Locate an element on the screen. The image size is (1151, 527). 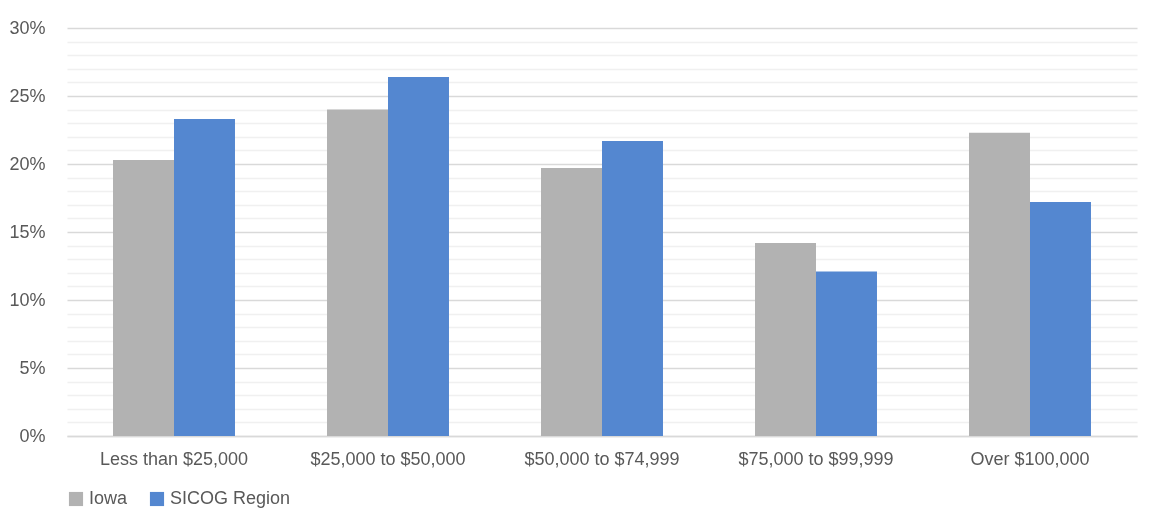
y-tick-label: 15% is located at coordinates (27, 231).